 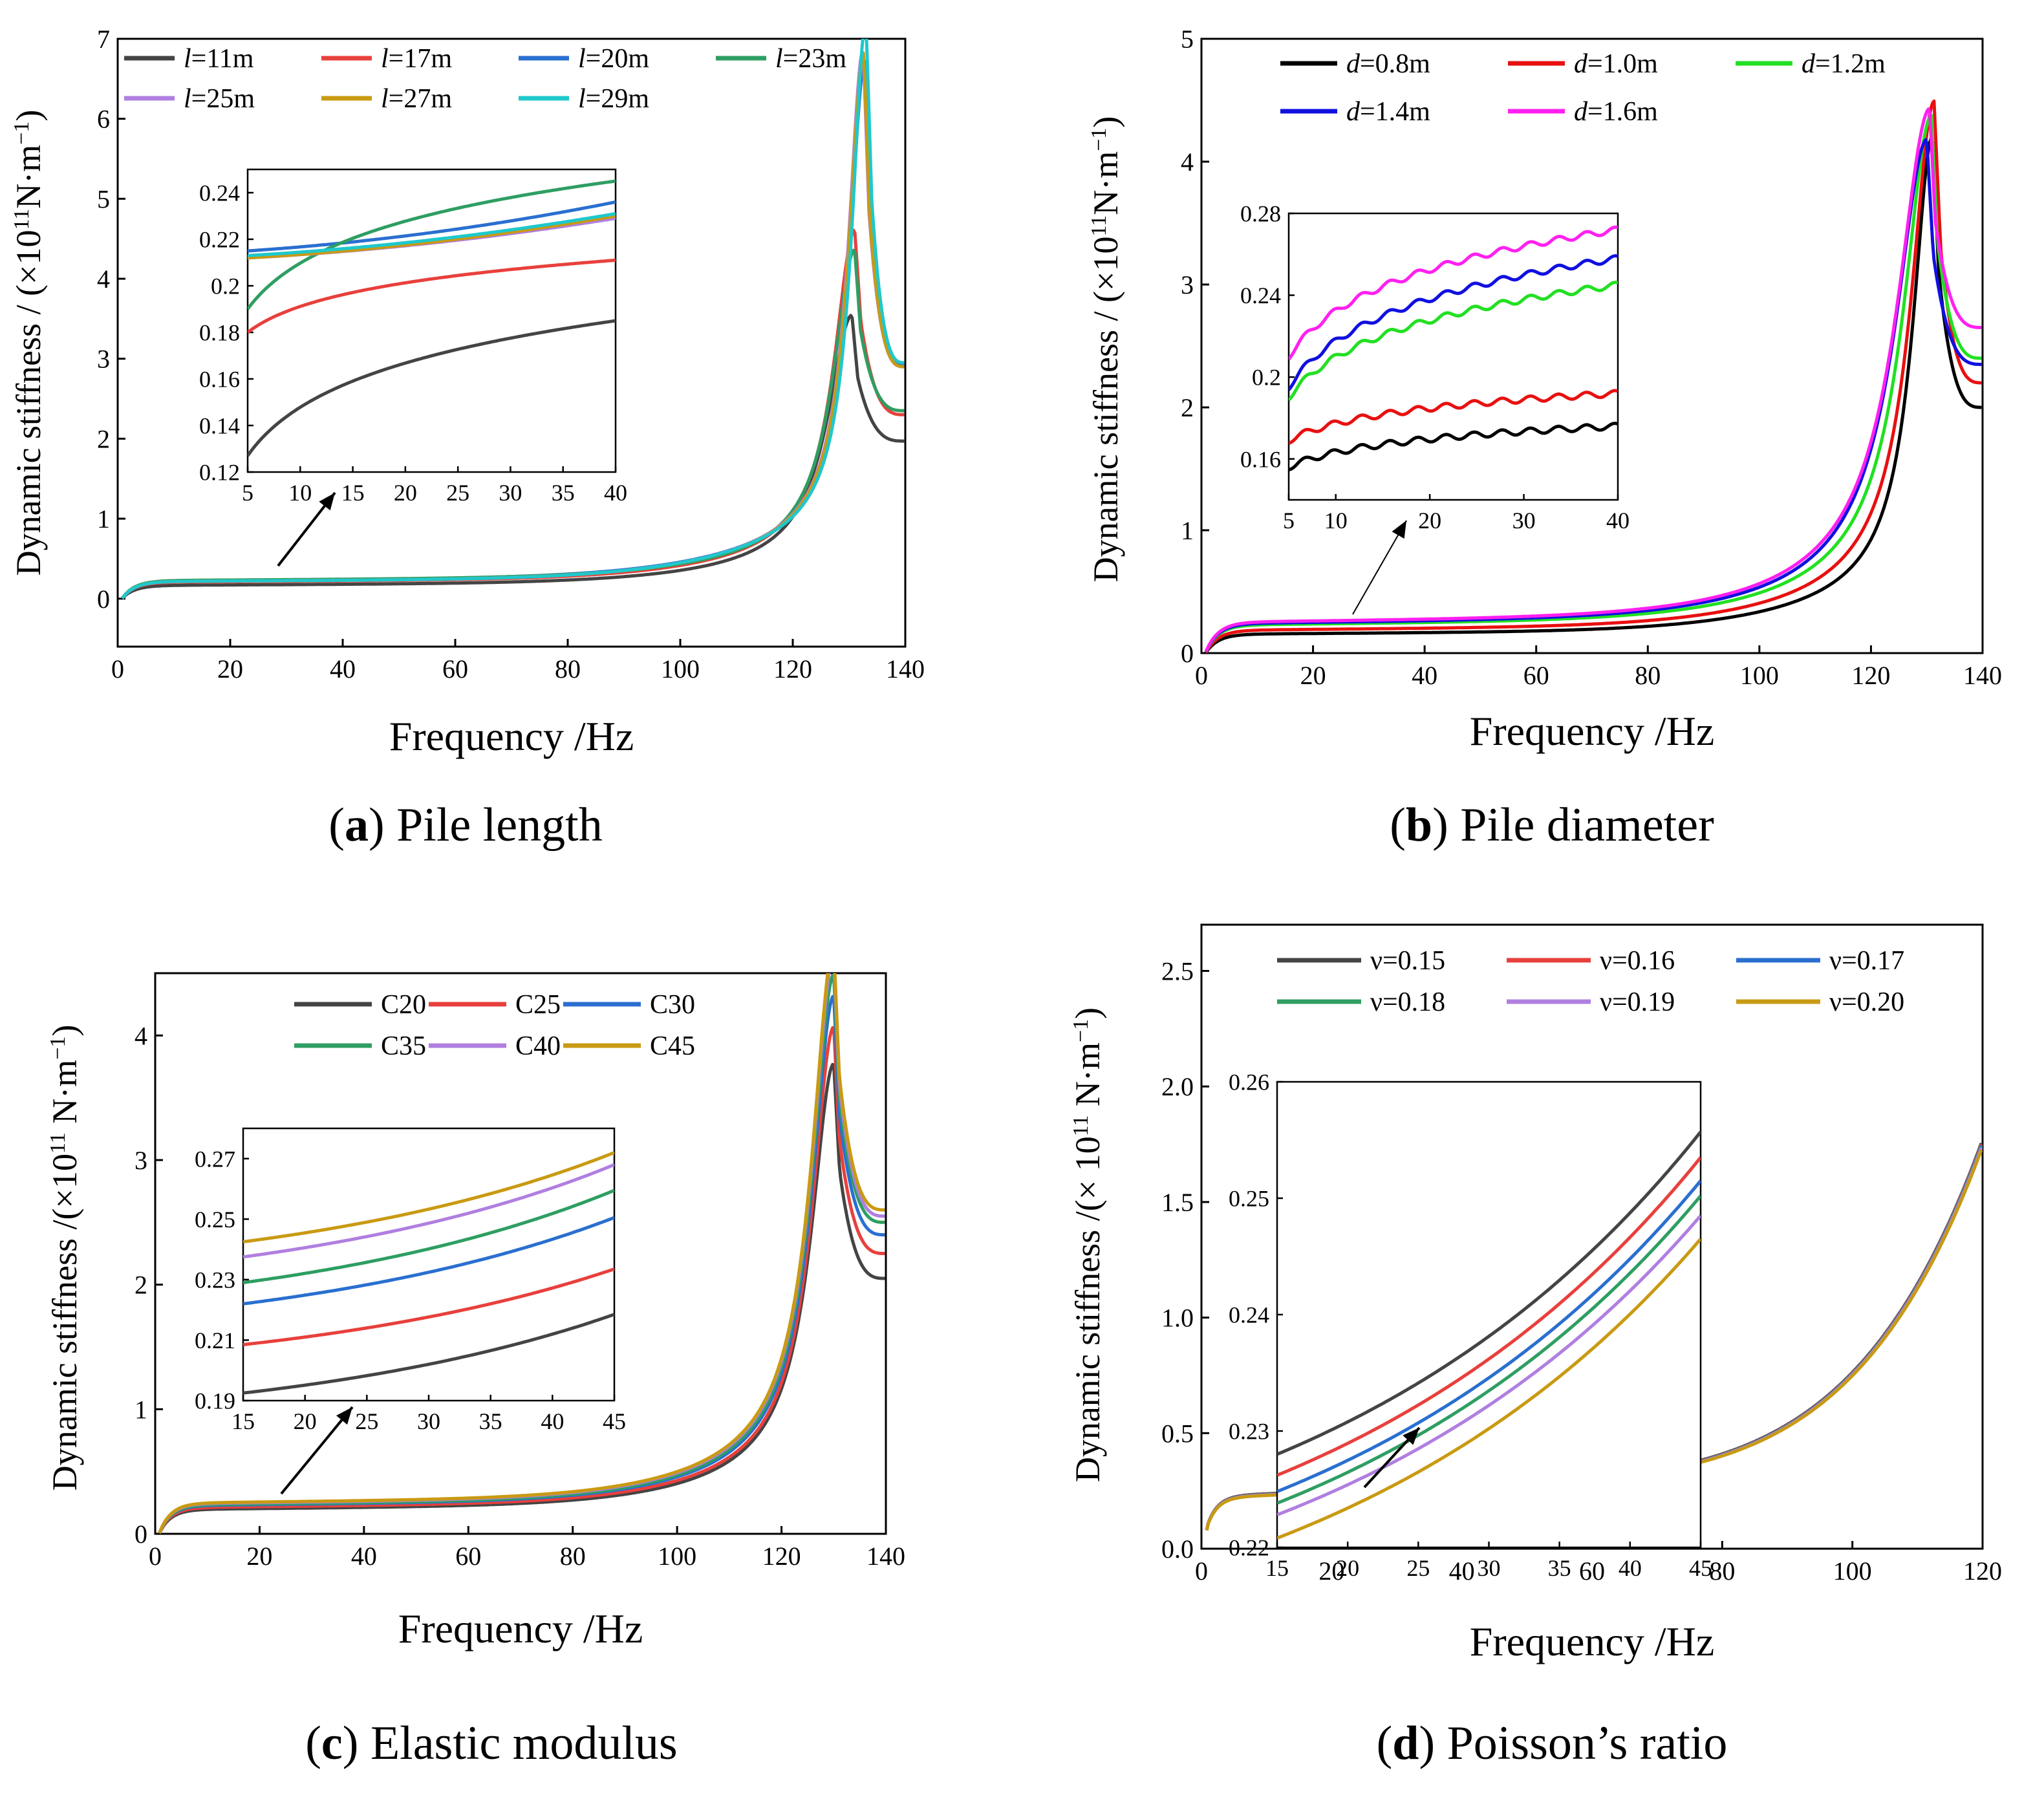 I want to click on legend-label: C30, so click(x=672, y=1005).